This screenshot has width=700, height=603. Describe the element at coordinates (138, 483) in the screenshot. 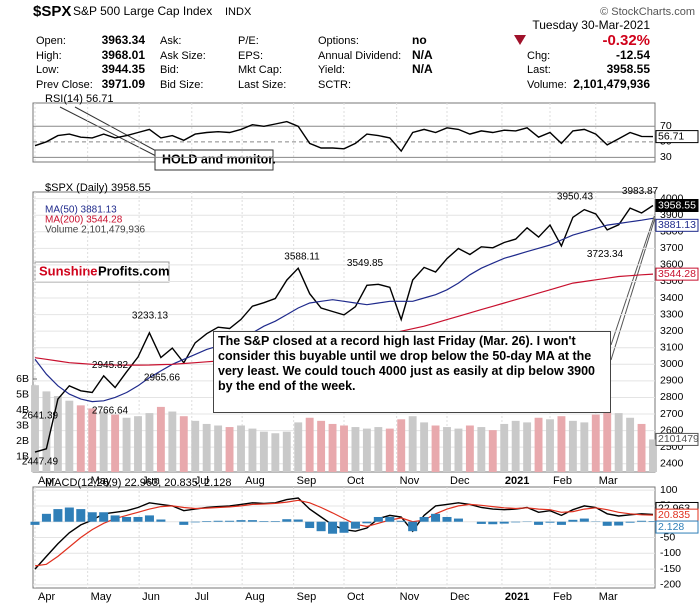

I see `panel-legend: MACD(12,26,9) 22.963, 20.835, 2.128` at that location.